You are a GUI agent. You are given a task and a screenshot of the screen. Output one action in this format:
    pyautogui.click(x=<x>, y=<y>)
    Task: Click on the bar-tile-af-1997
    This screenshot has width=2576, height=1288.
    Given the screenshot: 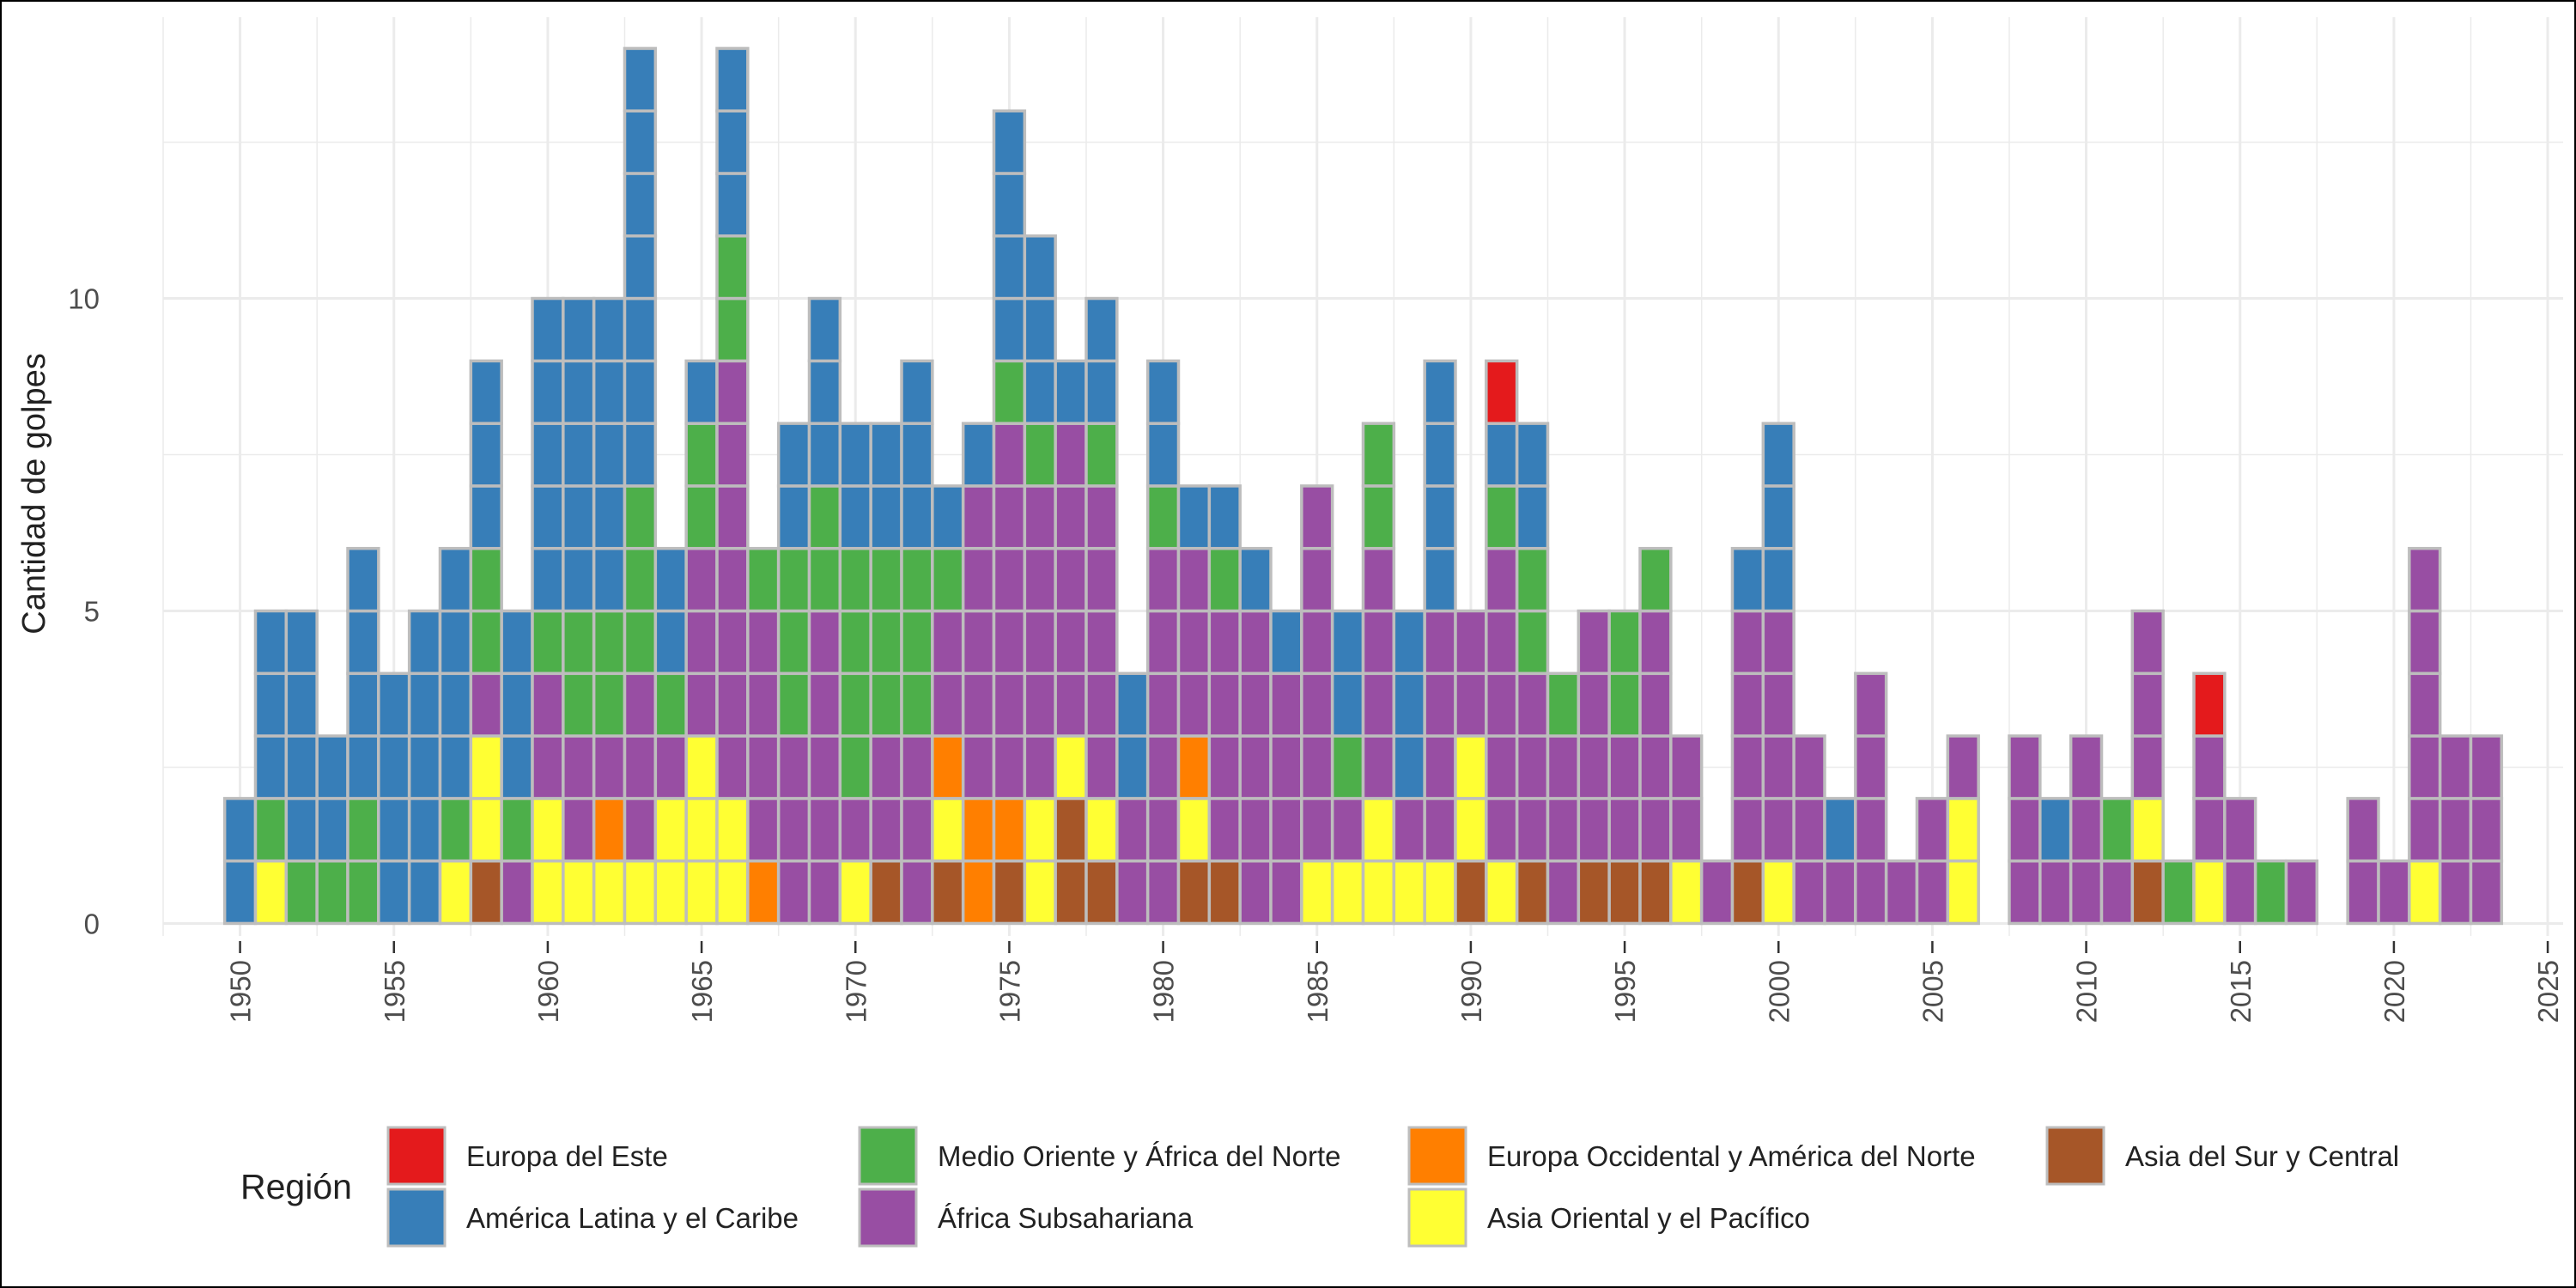 What is the action you would take?
    pyautogui.click(x=1686, y=767)
    